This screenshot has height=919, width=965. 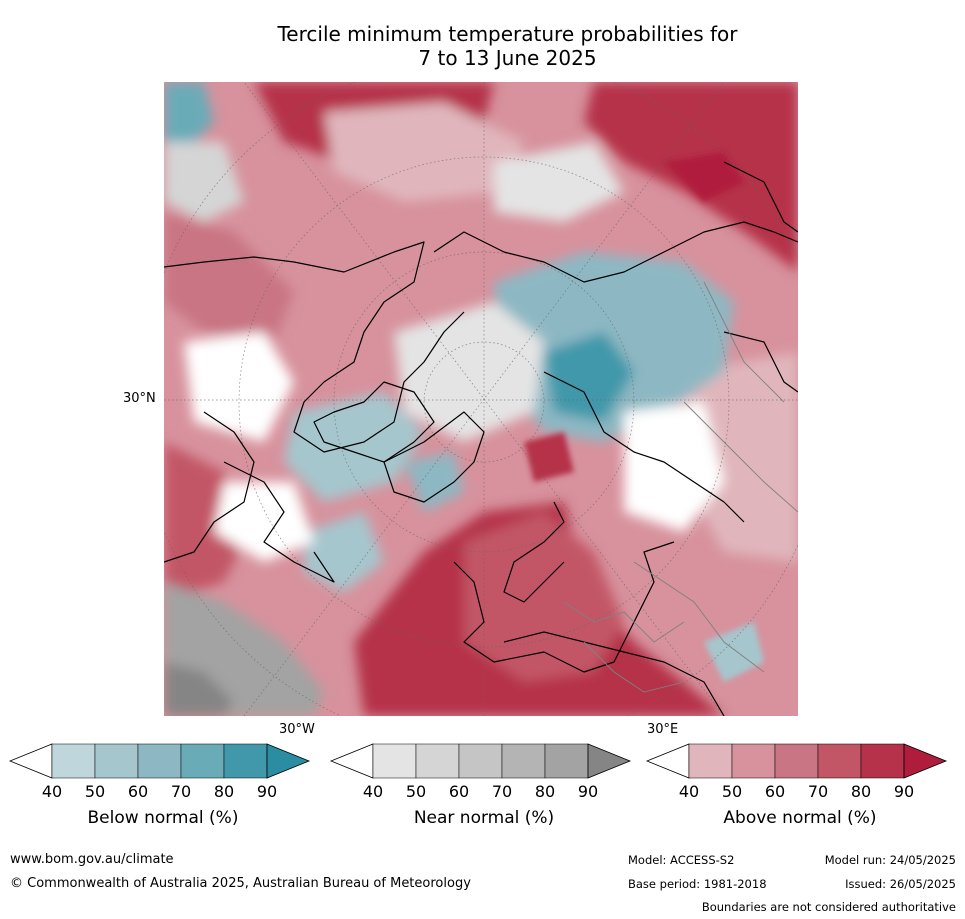 I want to click on near-light-north, so click(x=559, y=182).